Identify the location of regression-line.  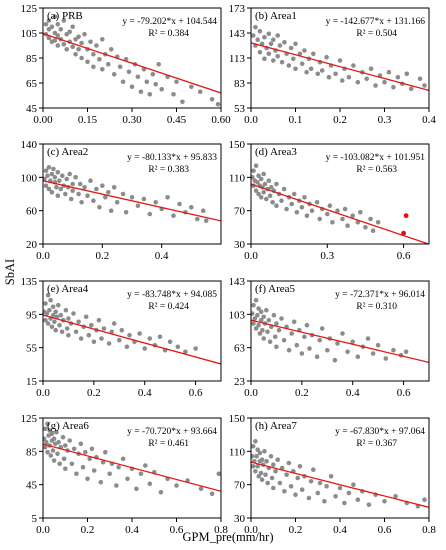
(340, 67).